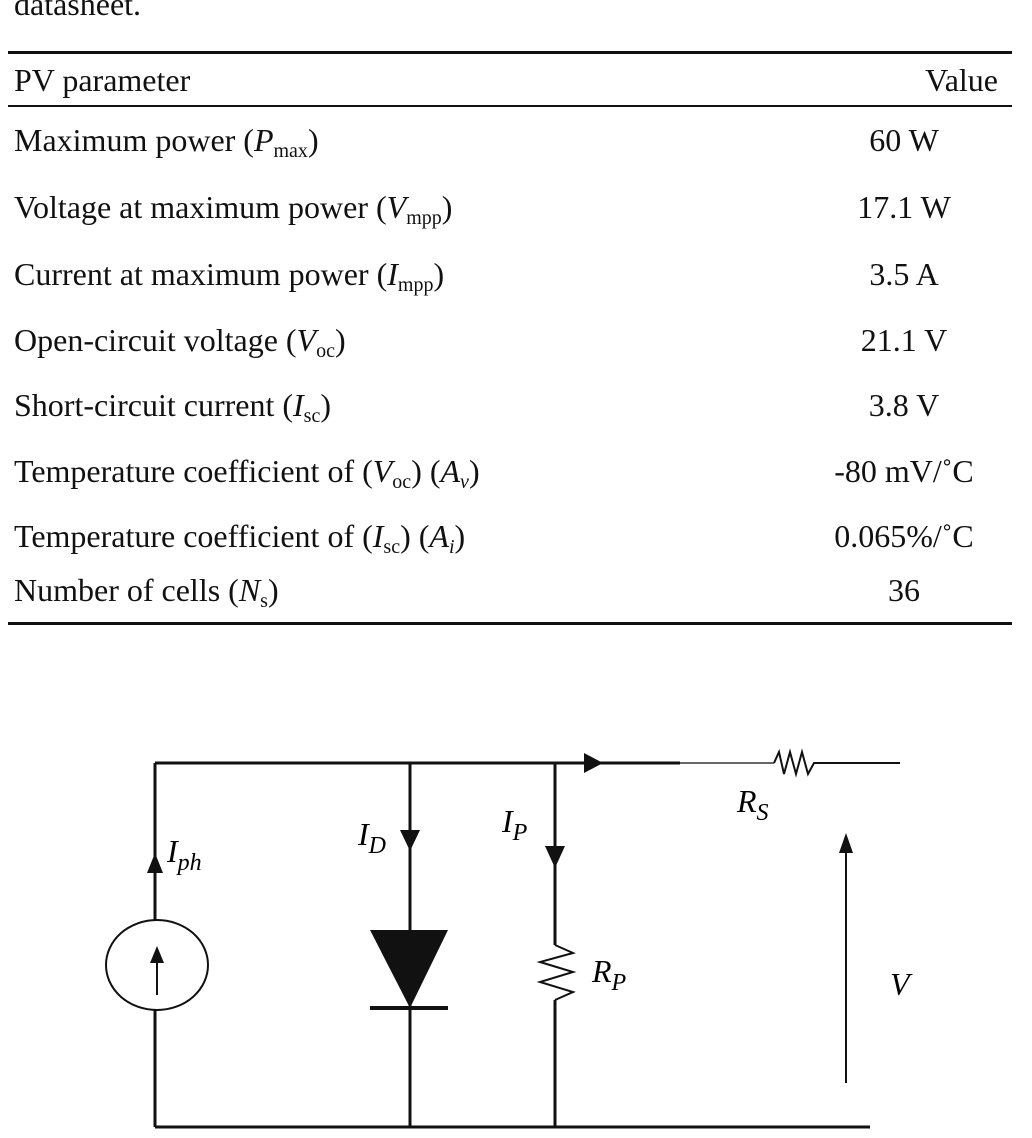 The image size is (1032, 1138). What do you see at coordinates (514, 824) in the screenshot?
I see `ip-label: IP` at bounding box center [514, 824].